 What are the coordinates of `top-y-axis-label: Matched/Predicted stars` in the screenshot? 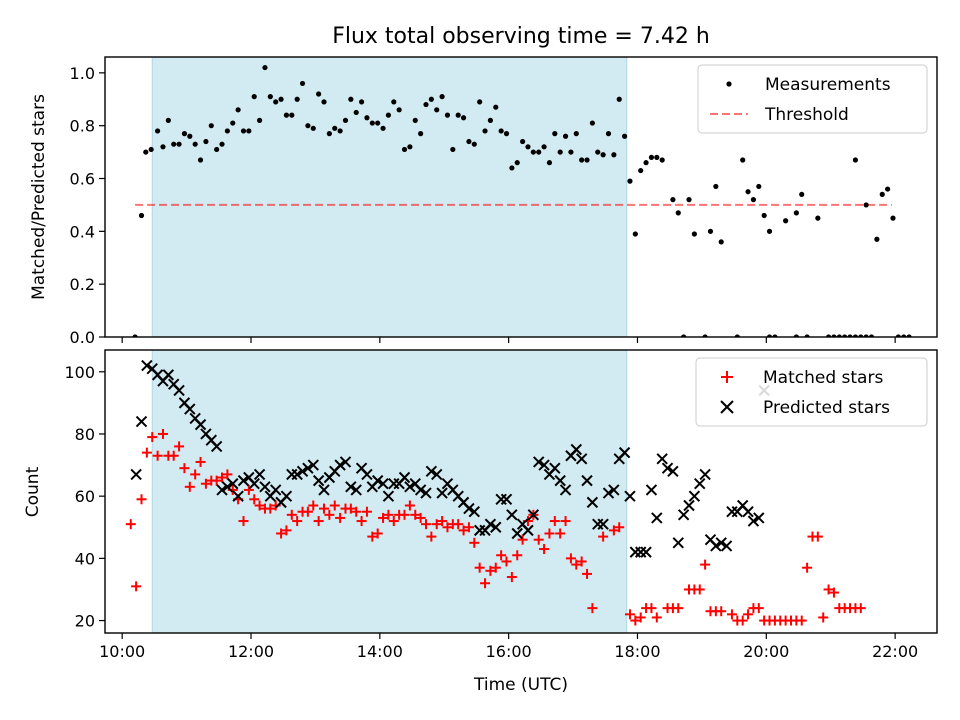 It's located at (39, 197).